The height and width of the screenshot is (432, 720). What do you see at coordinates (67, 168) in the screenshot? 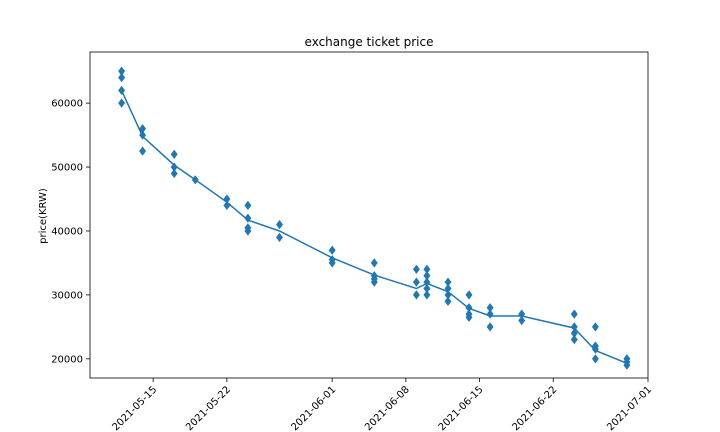
I see `y-tick-label: 50000` at bounding box center [67, 168].